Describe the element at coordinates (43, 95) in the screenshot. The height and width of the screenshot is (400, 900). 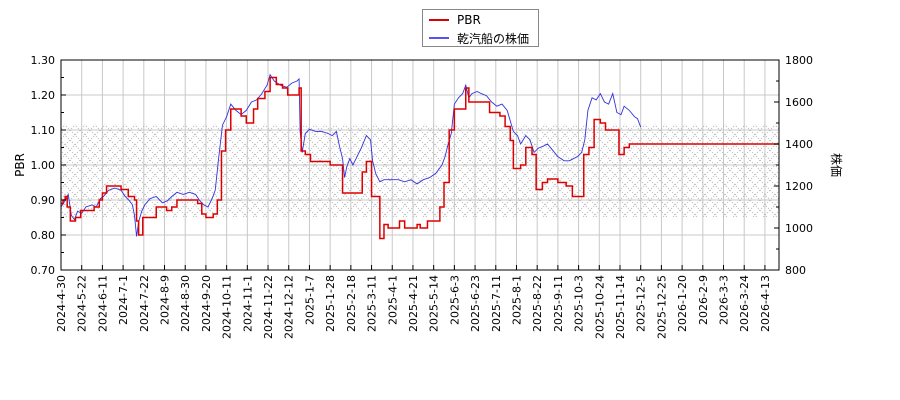
I see `left-tick-label: 1.20` at that location.